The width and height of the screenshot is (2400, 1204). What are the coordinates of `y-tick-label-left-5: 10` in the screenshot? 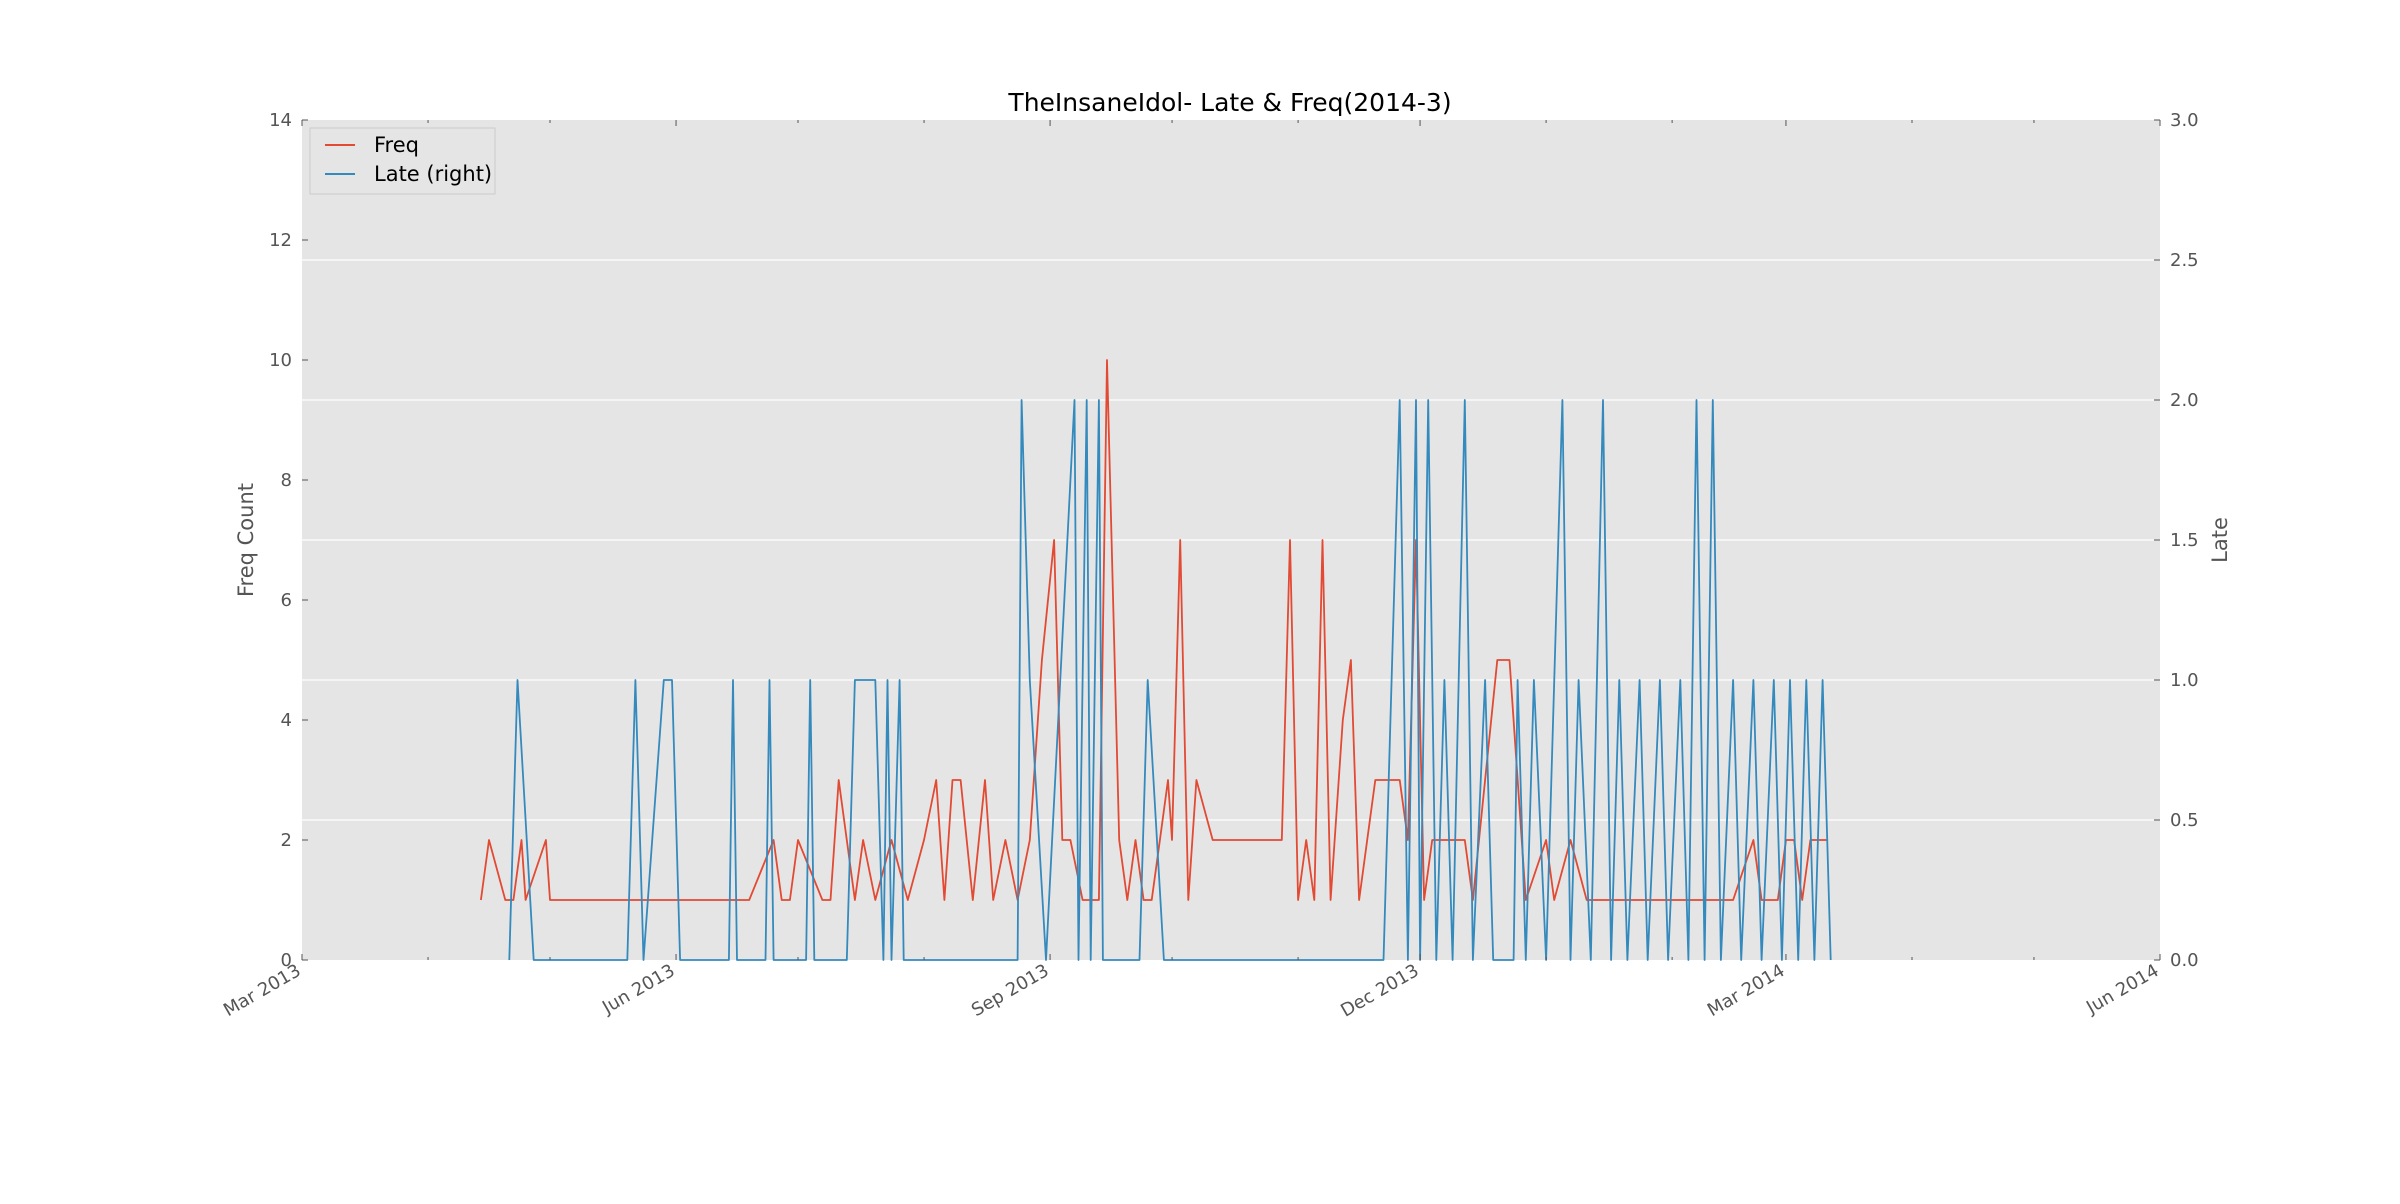 It's located at (280, 360).